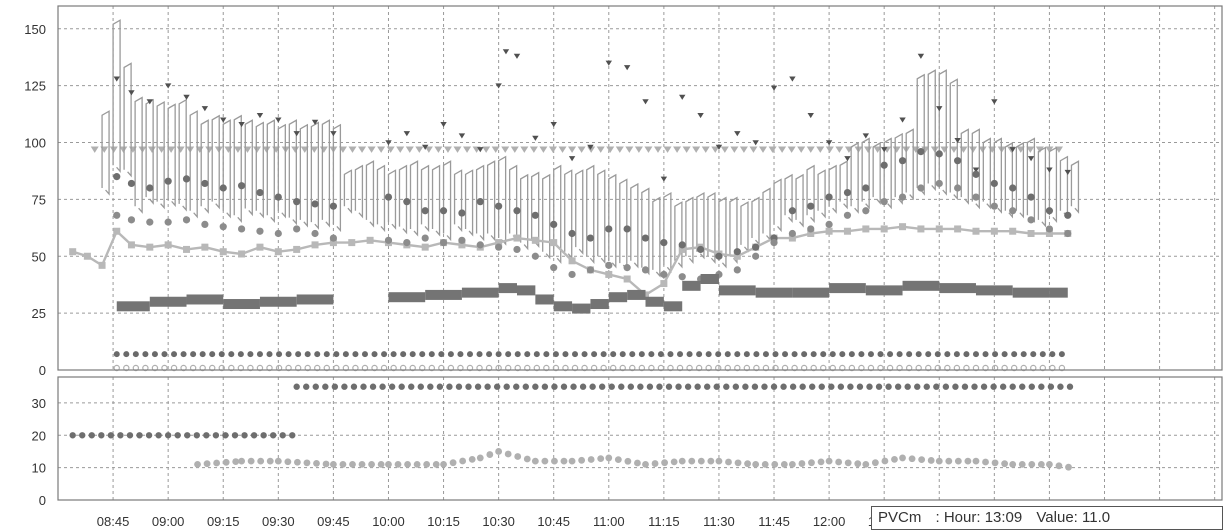 This screenshot has height=531, width=1225. I want to click on y-tick-label: 125, so click(35, 86).